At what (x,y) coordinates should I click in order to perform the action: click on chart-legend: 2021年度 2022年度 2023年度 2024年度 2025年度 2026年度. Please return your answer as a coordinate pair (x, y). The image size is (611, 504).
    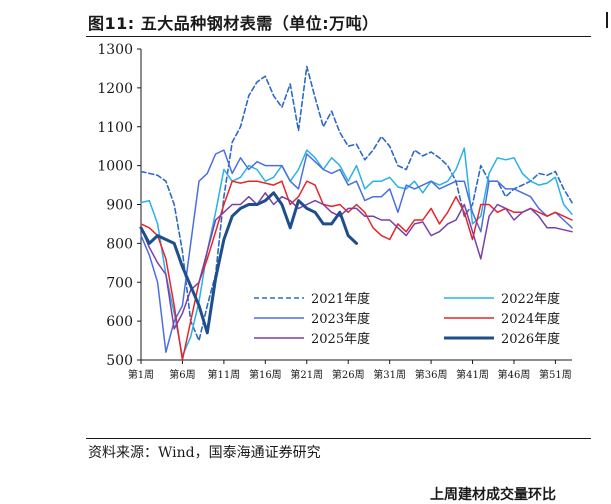
    Looking at the image, I should click on (407, 319).